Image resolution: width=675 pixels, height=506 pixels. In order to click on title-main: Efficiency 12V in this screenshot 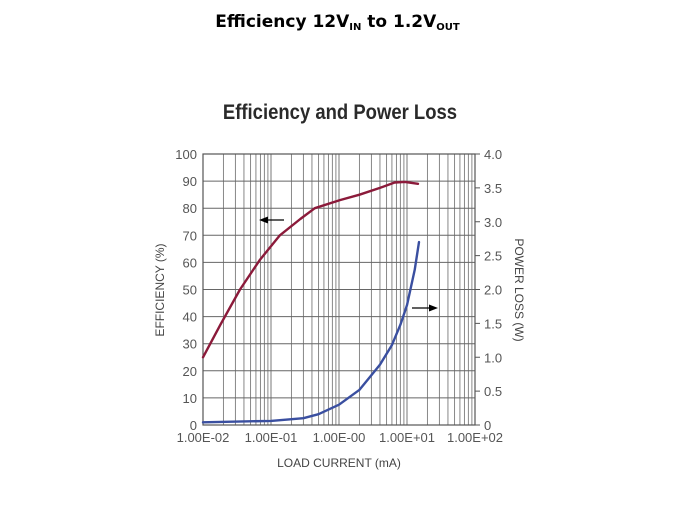, I will do `click(282, 22)`.